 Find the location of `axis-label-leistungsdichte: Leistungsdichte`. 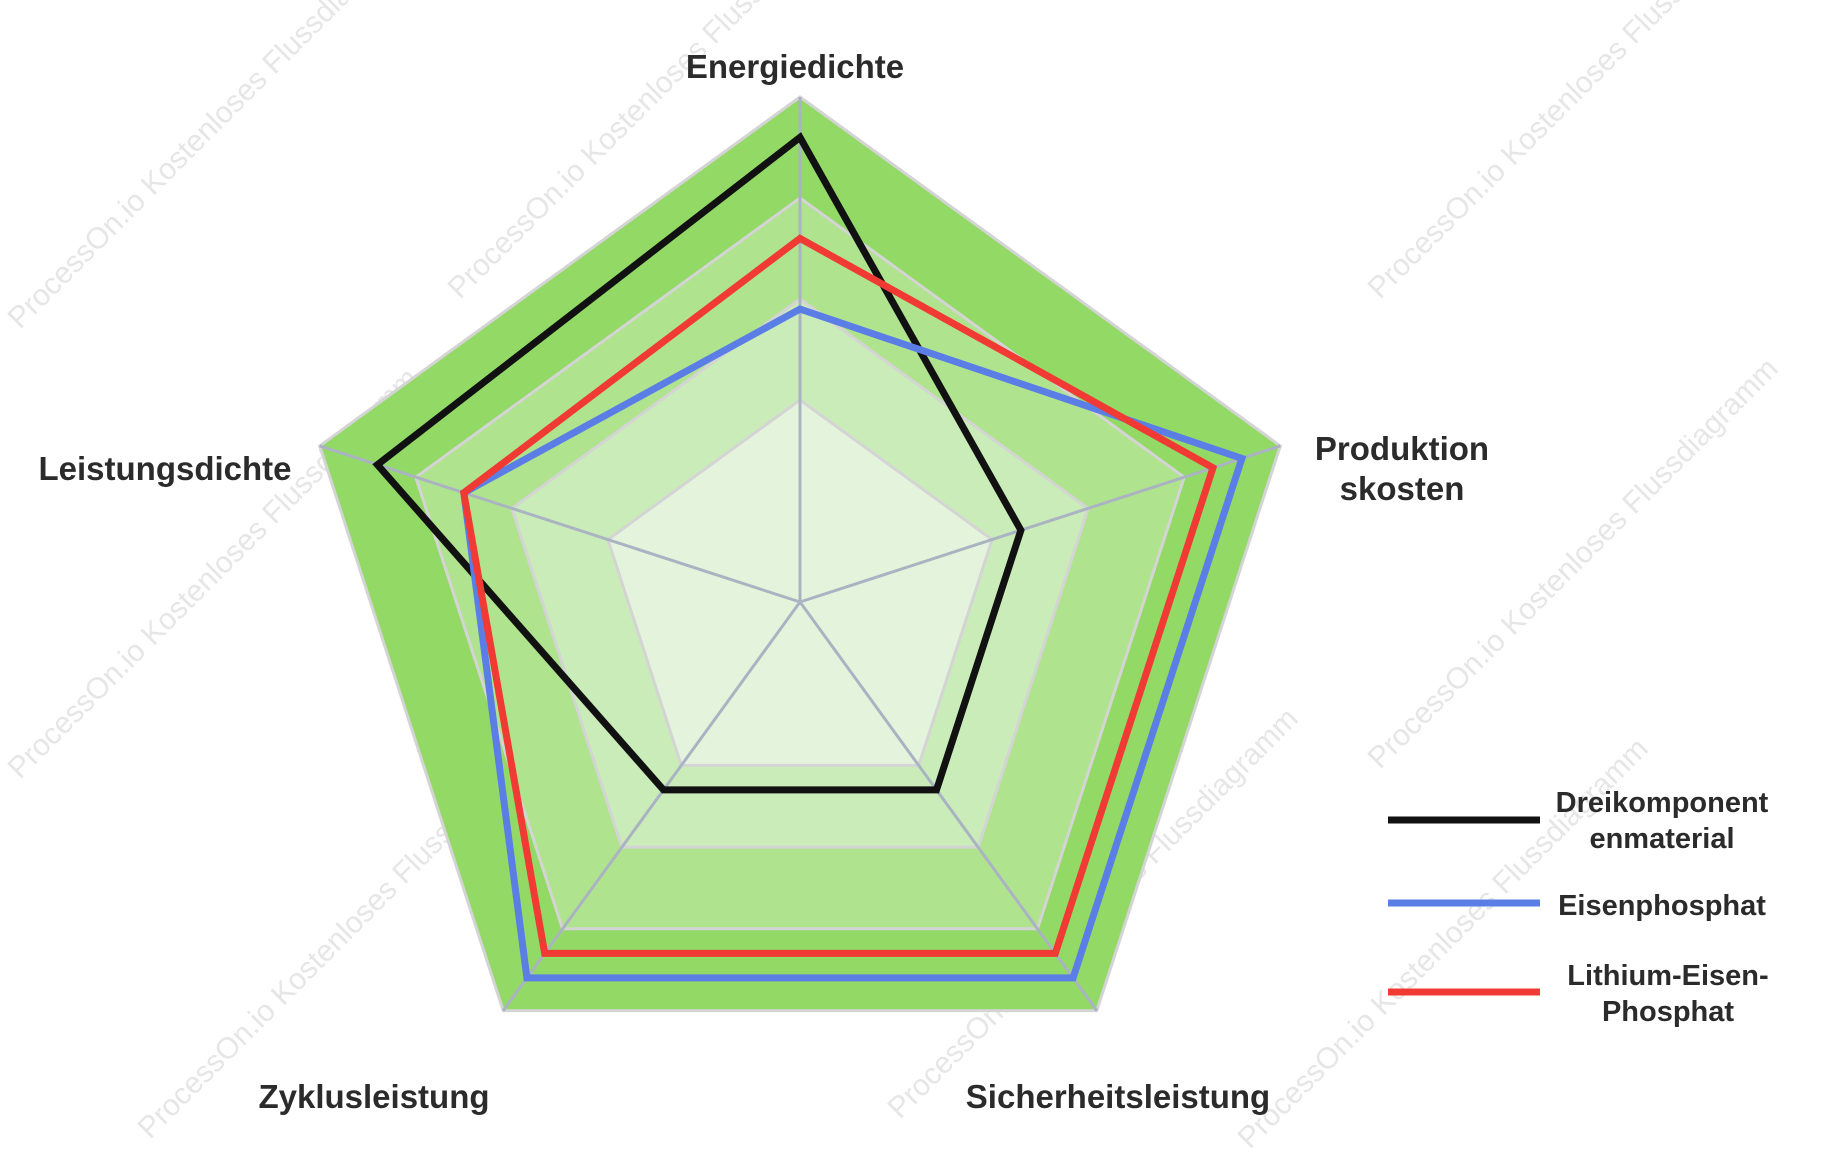

axis-label-leistungsdichte: Leistungsdichte is located at coordinates (164, 468).